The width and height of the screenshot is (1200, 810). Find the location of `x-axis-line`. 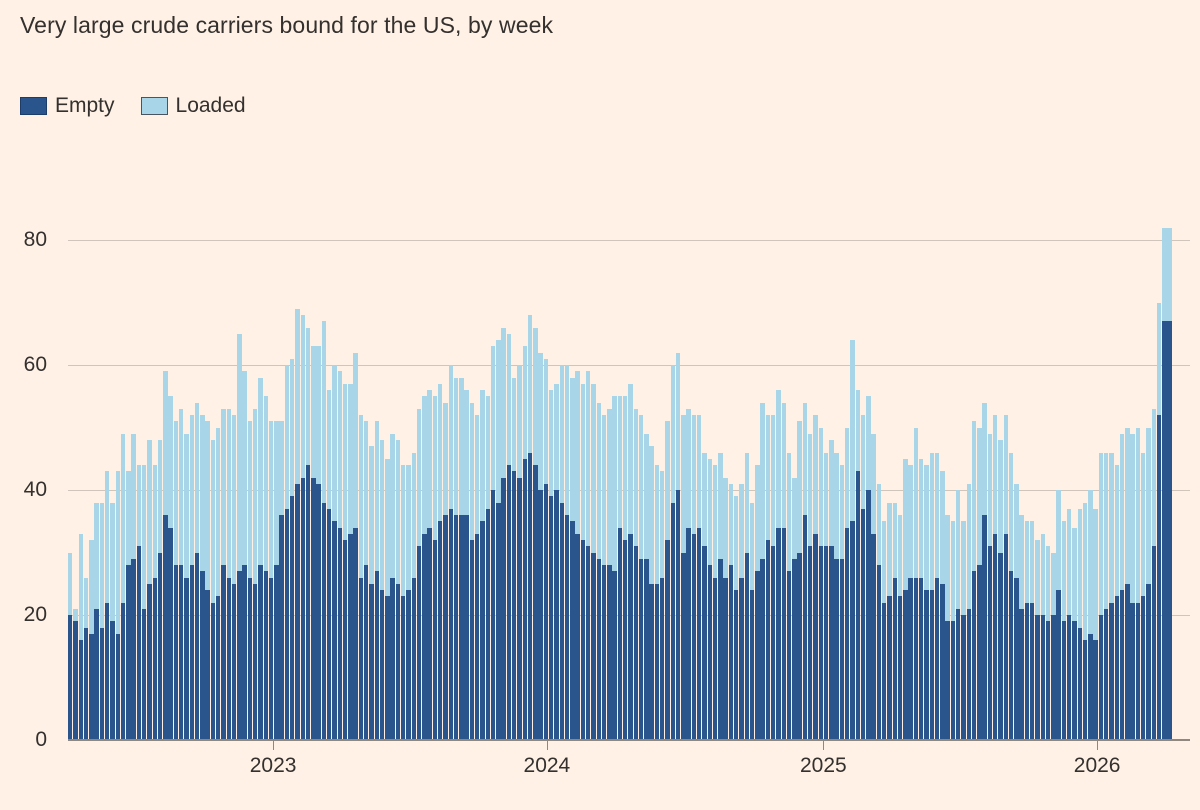

x-axis-line is located at coordinates (629, 740).